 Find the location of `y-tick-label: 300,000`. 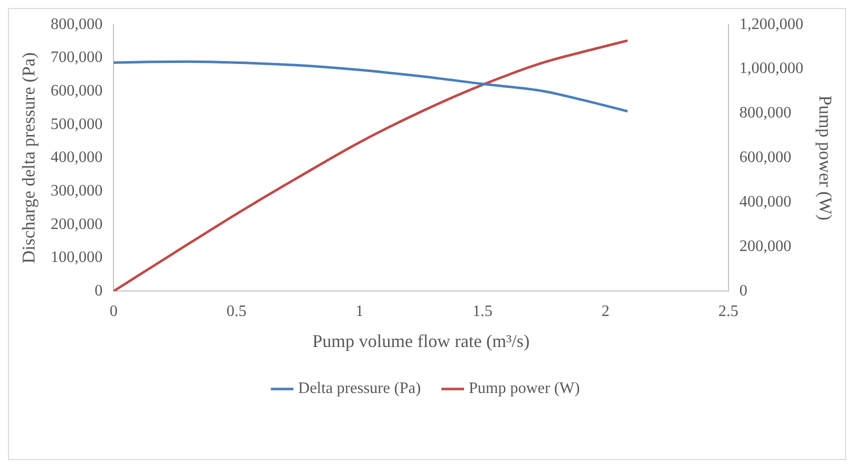

y-tick-label: 300,000 is located at coordinates (76, 191).